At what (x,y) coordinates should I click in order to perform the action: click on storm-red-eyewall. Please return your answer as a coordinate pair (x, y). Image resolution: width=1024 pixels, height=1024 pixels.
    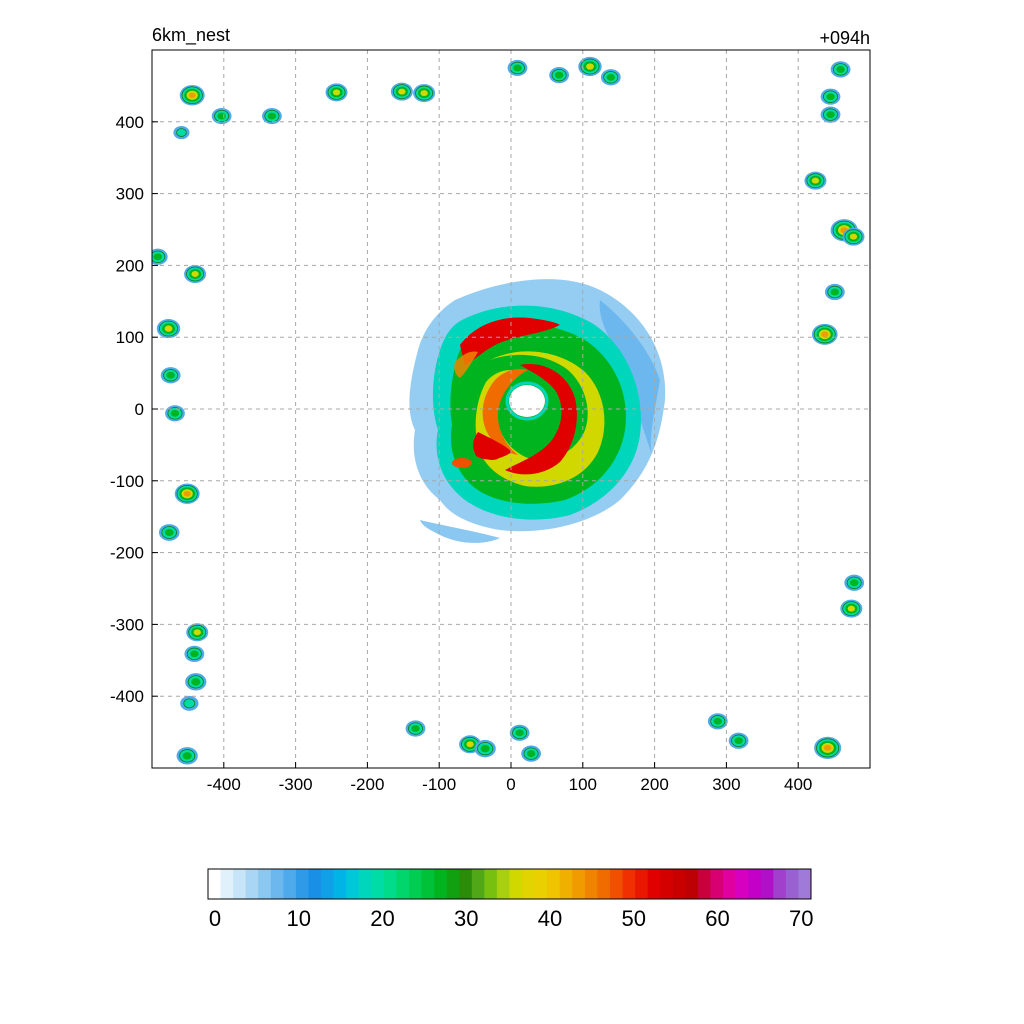
    Looking at the image, I should click on (541, 419).